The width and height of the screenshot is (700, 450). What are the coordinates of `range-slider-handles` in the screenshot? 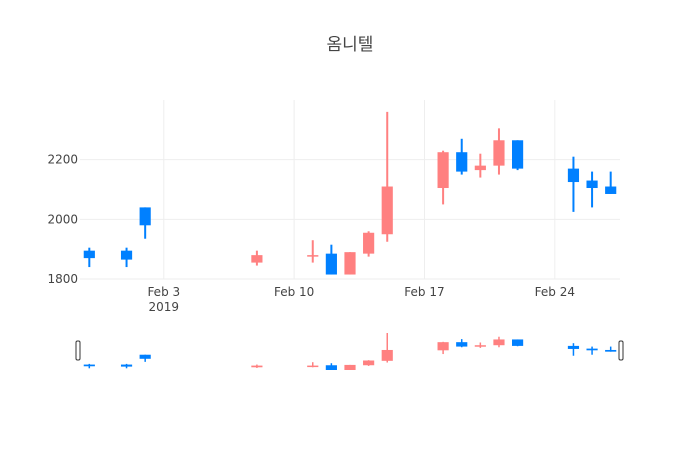 It's located at (349, 350).